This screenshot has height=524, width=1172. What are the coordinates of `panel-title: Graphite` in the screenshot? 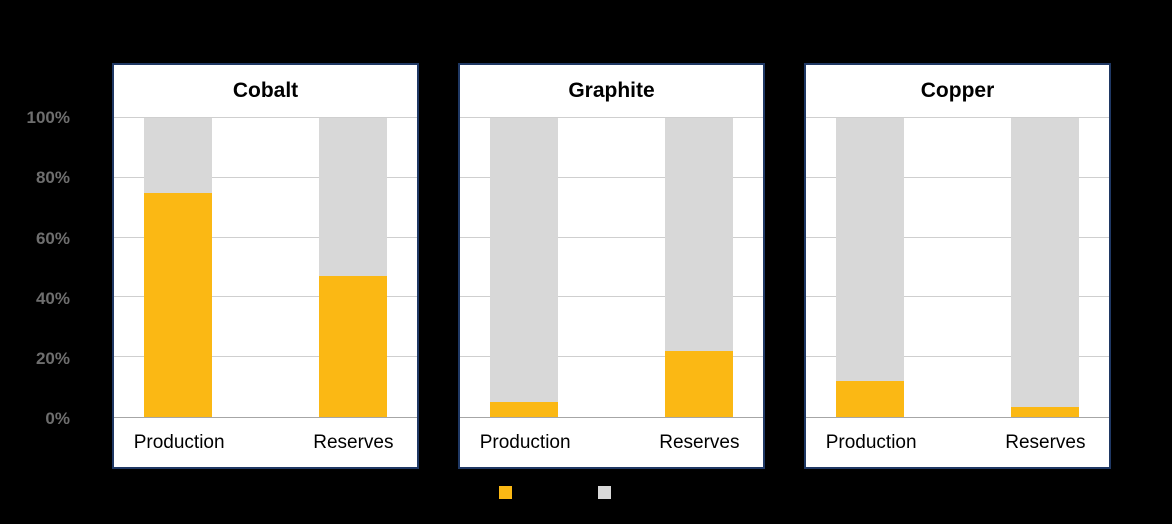 It's located at (611, 90).